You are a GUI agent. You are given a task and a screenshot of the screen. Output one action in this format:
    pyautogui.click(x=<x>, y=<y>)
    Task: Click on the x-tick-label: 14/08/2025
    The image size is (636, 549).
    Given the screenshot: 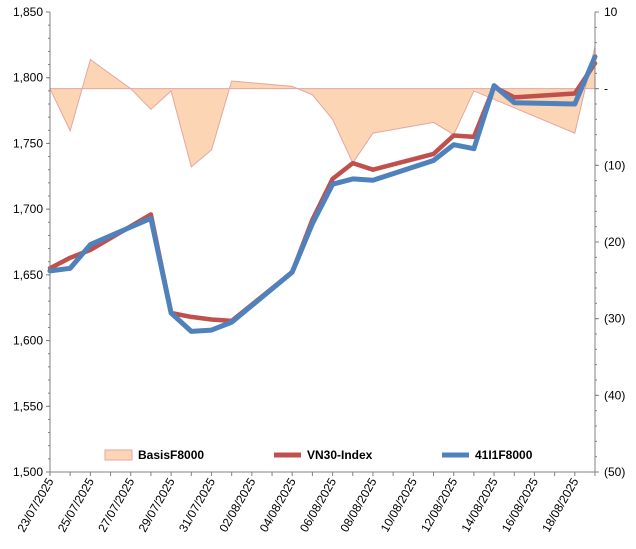 What is the action you would take?
    pyautogui.click(x=480, y=504)
    